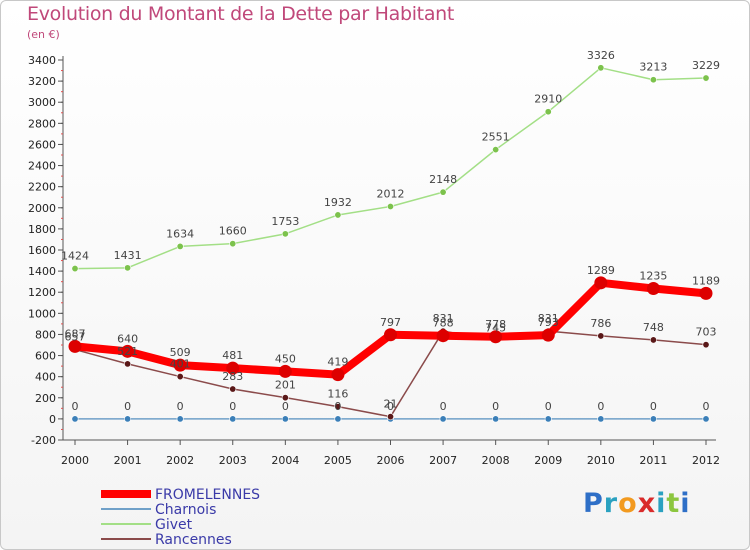 The height and width of the screenshot is (550, 750). I want to click on x-tick-label: 2006, so click(391, 460).